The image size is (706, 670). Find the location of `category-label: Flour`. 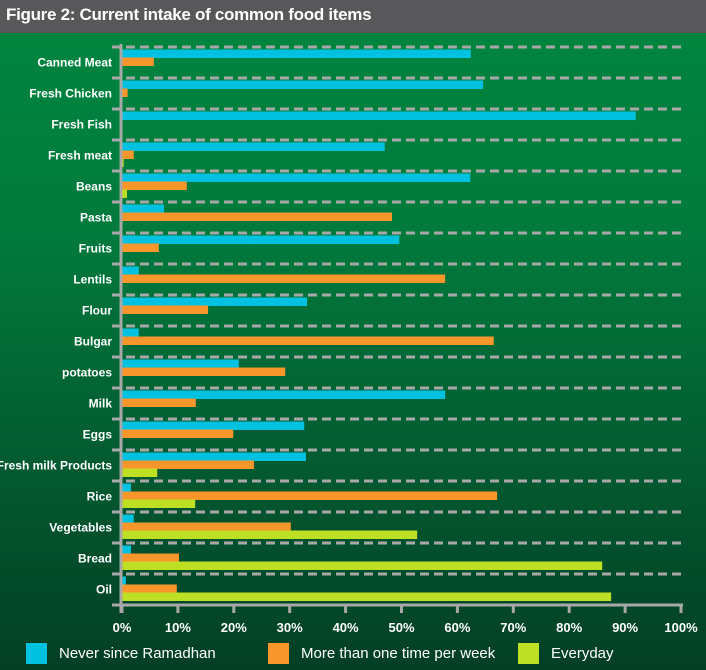

category-label: Flour is located at coordinates (97, 311).